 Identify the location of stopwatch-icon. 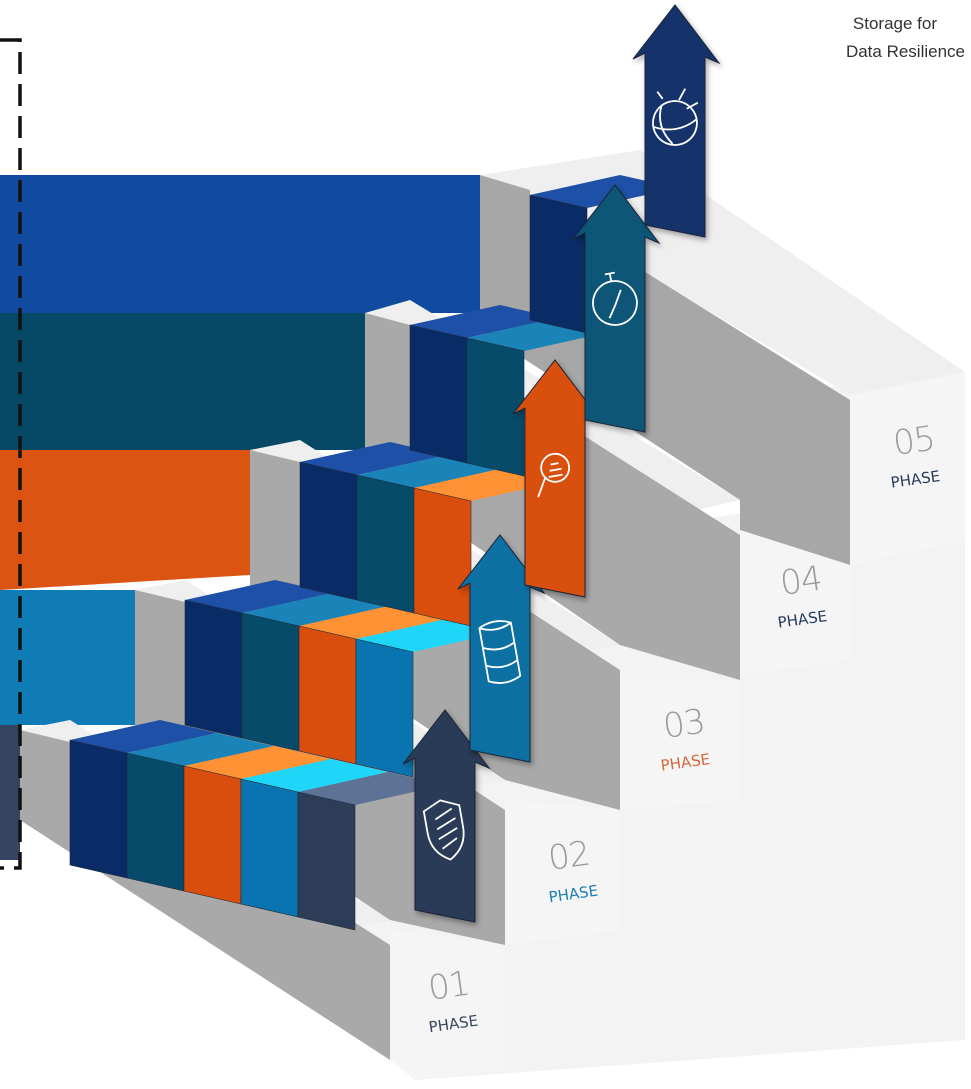
(615, 298).